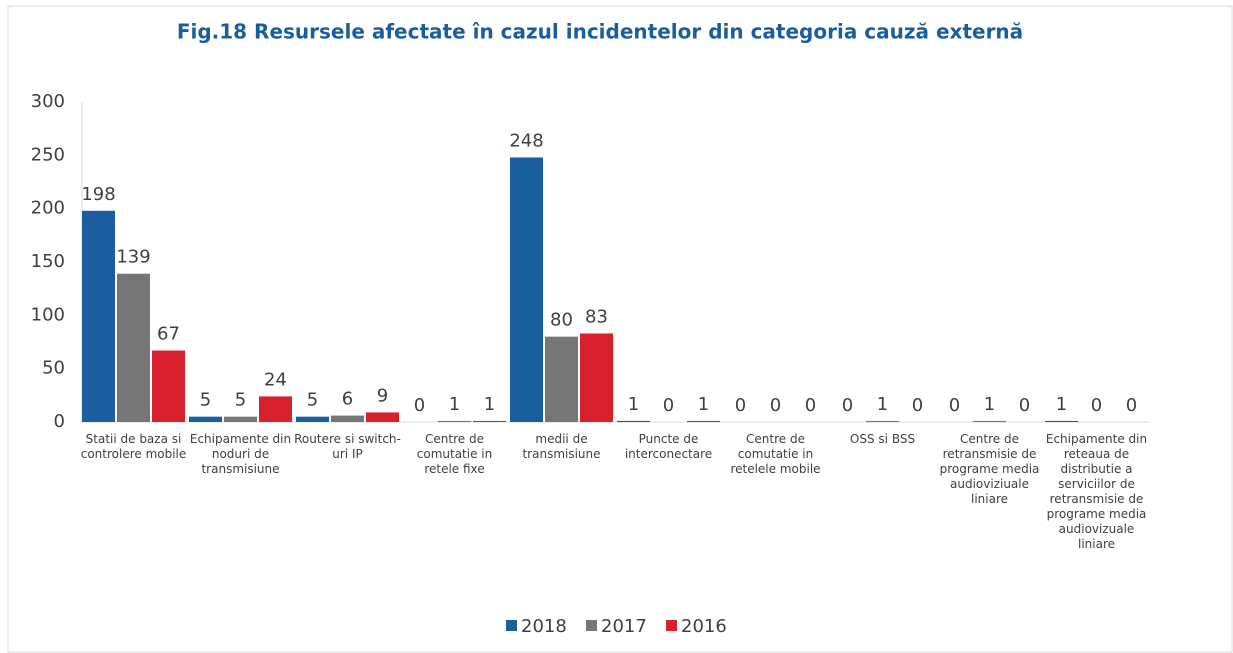 The image size is (1233, 653). I want to click on x-tick-label: Centre de comutatie in retelele mobile, so click(775, 454).